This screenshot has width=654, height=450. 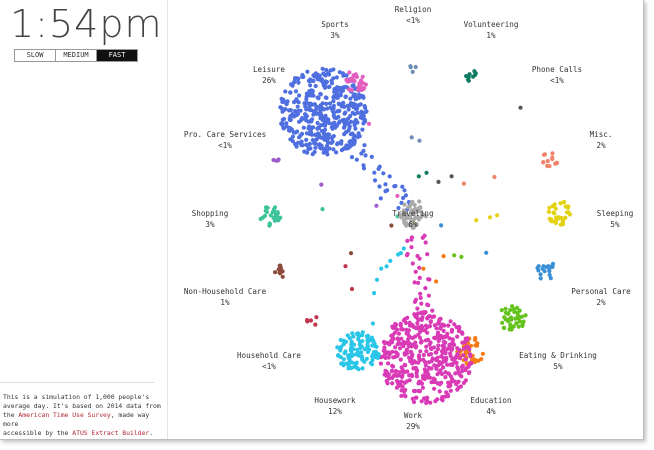 What do you see at coordinates (520, 107) in the screenshot?
I see `phone-calls-dot` at bounding box center [520, 107].